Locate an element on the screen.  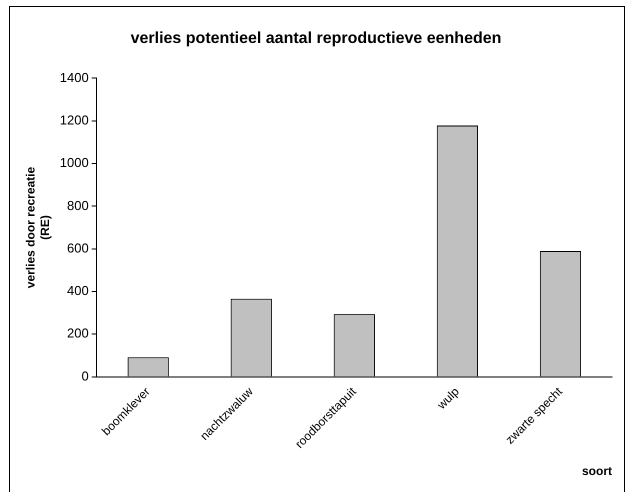
y-tick-label: 600 is located at coordinates (78, 248).